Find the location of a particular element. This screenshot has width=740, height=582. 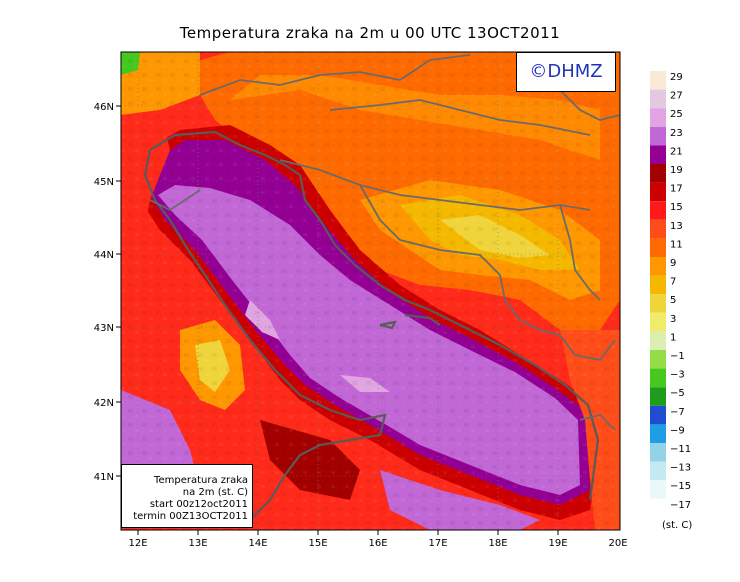

legend-label: 9 is located at coordinates (673, 263).